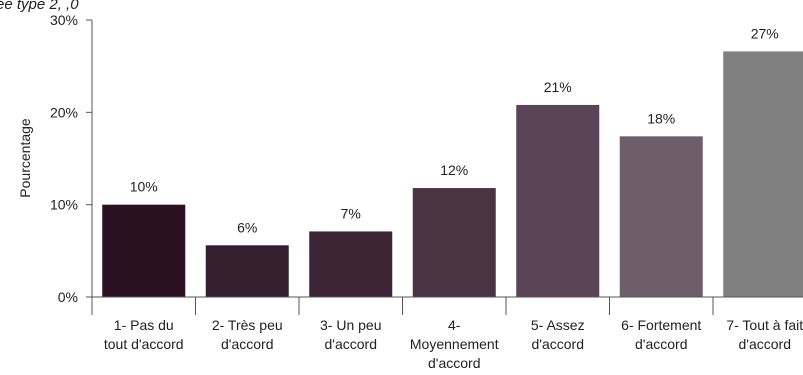  What do you see at coordinates (351, 213) in the screenshot?
I see `data-label: 7%` at bounding box center [351, 213].